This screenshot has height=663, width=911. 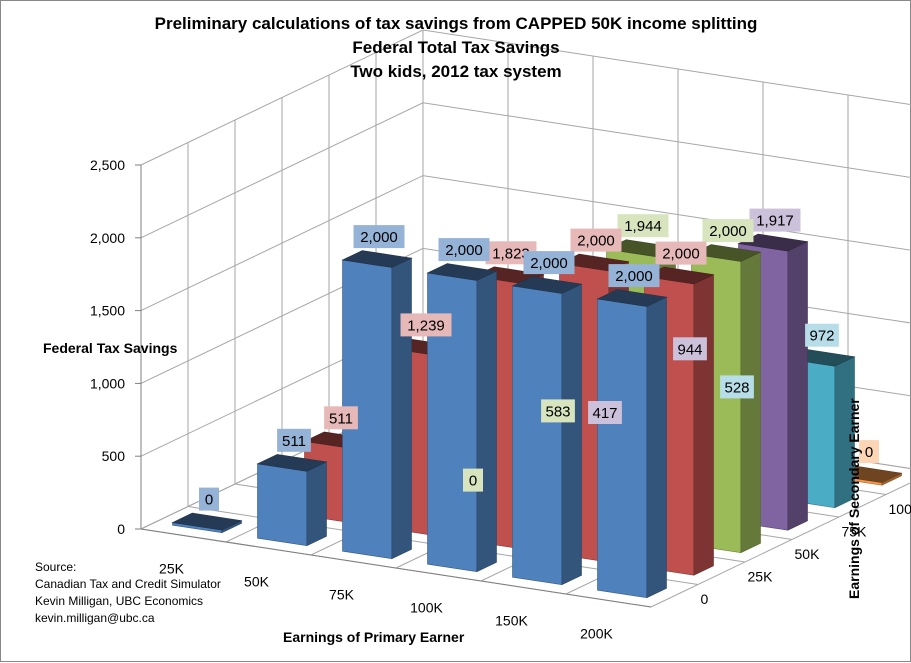 I want to click on data-label-0-150K: 2,000, so click(x=549, y=262).